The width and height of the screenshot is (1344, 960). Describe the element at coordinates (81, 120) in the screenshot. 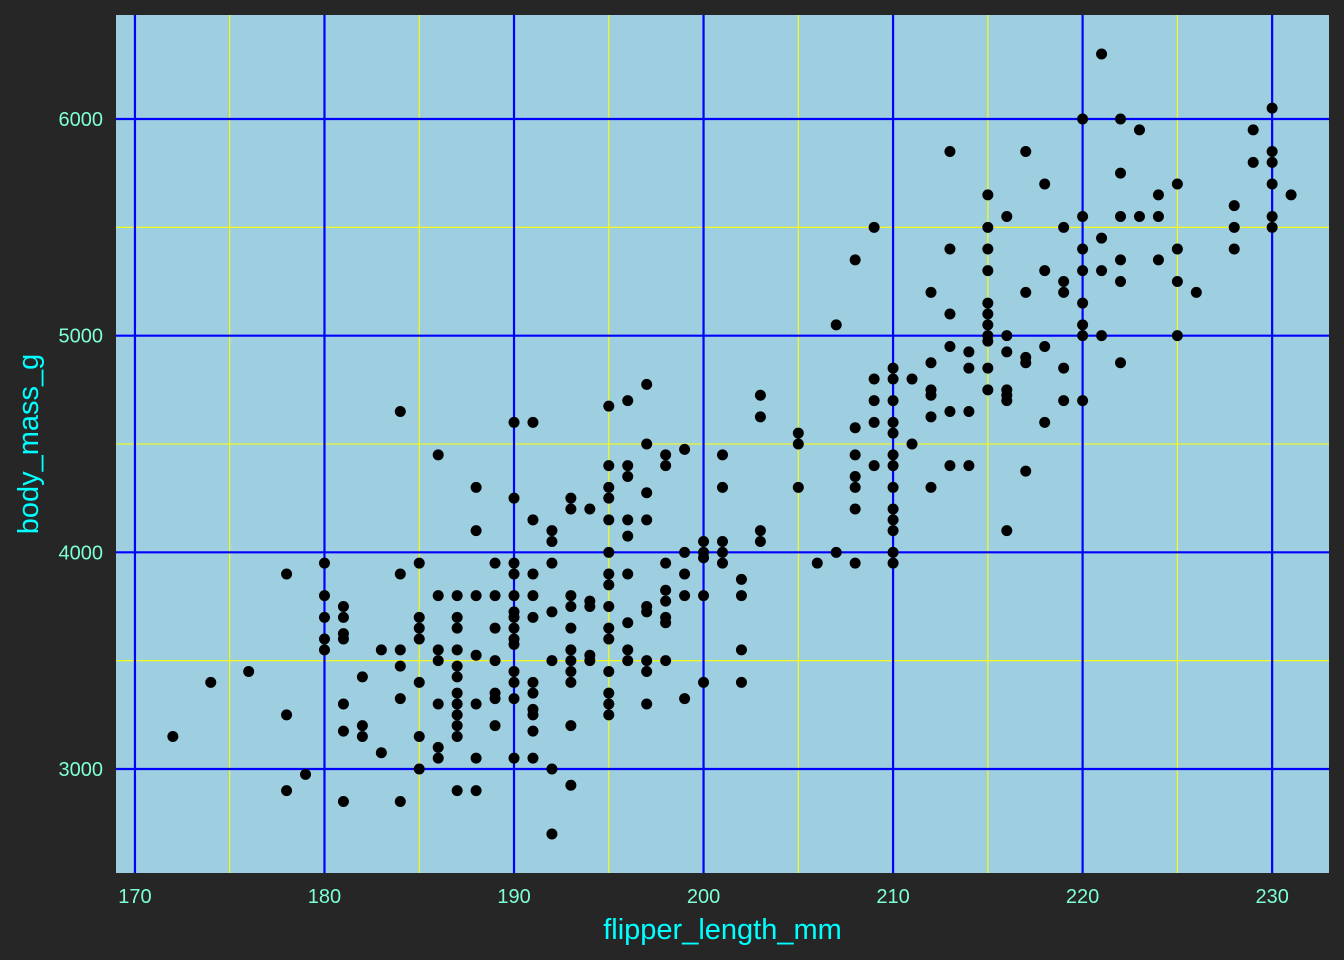

I see `y-tick-label: 6000` at that location.